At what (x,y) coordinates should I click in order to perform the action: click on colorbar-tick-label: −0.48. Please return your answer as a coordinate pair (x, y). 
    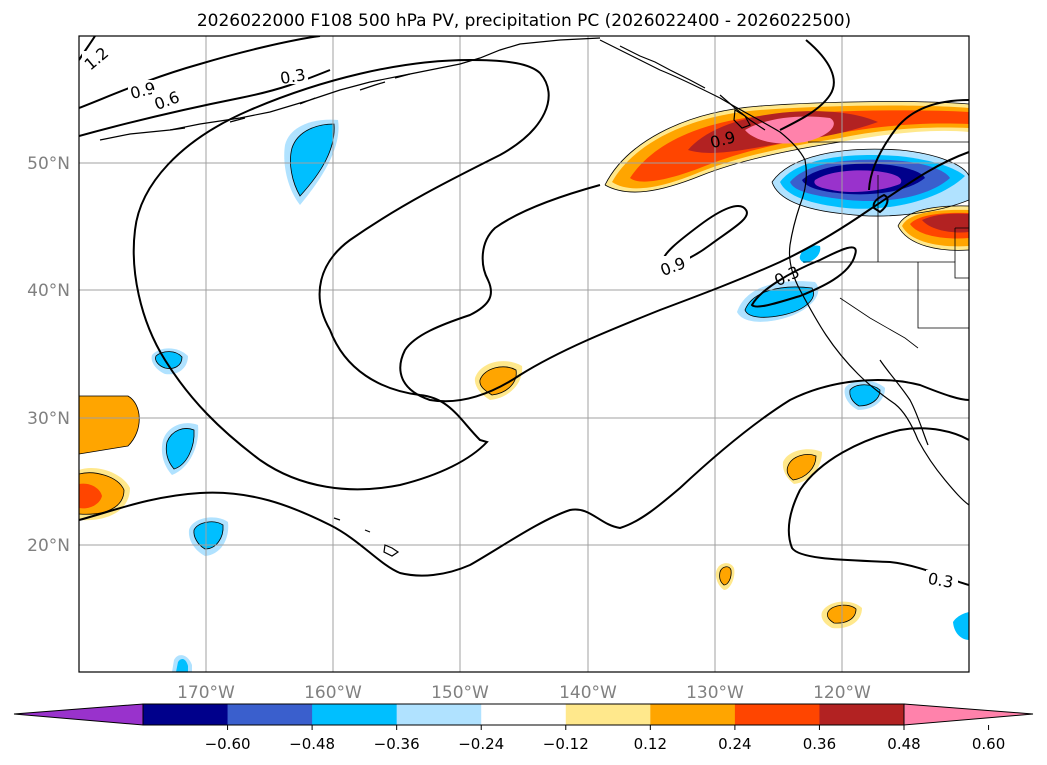
    Looking at the image, I should click on (312, 744).